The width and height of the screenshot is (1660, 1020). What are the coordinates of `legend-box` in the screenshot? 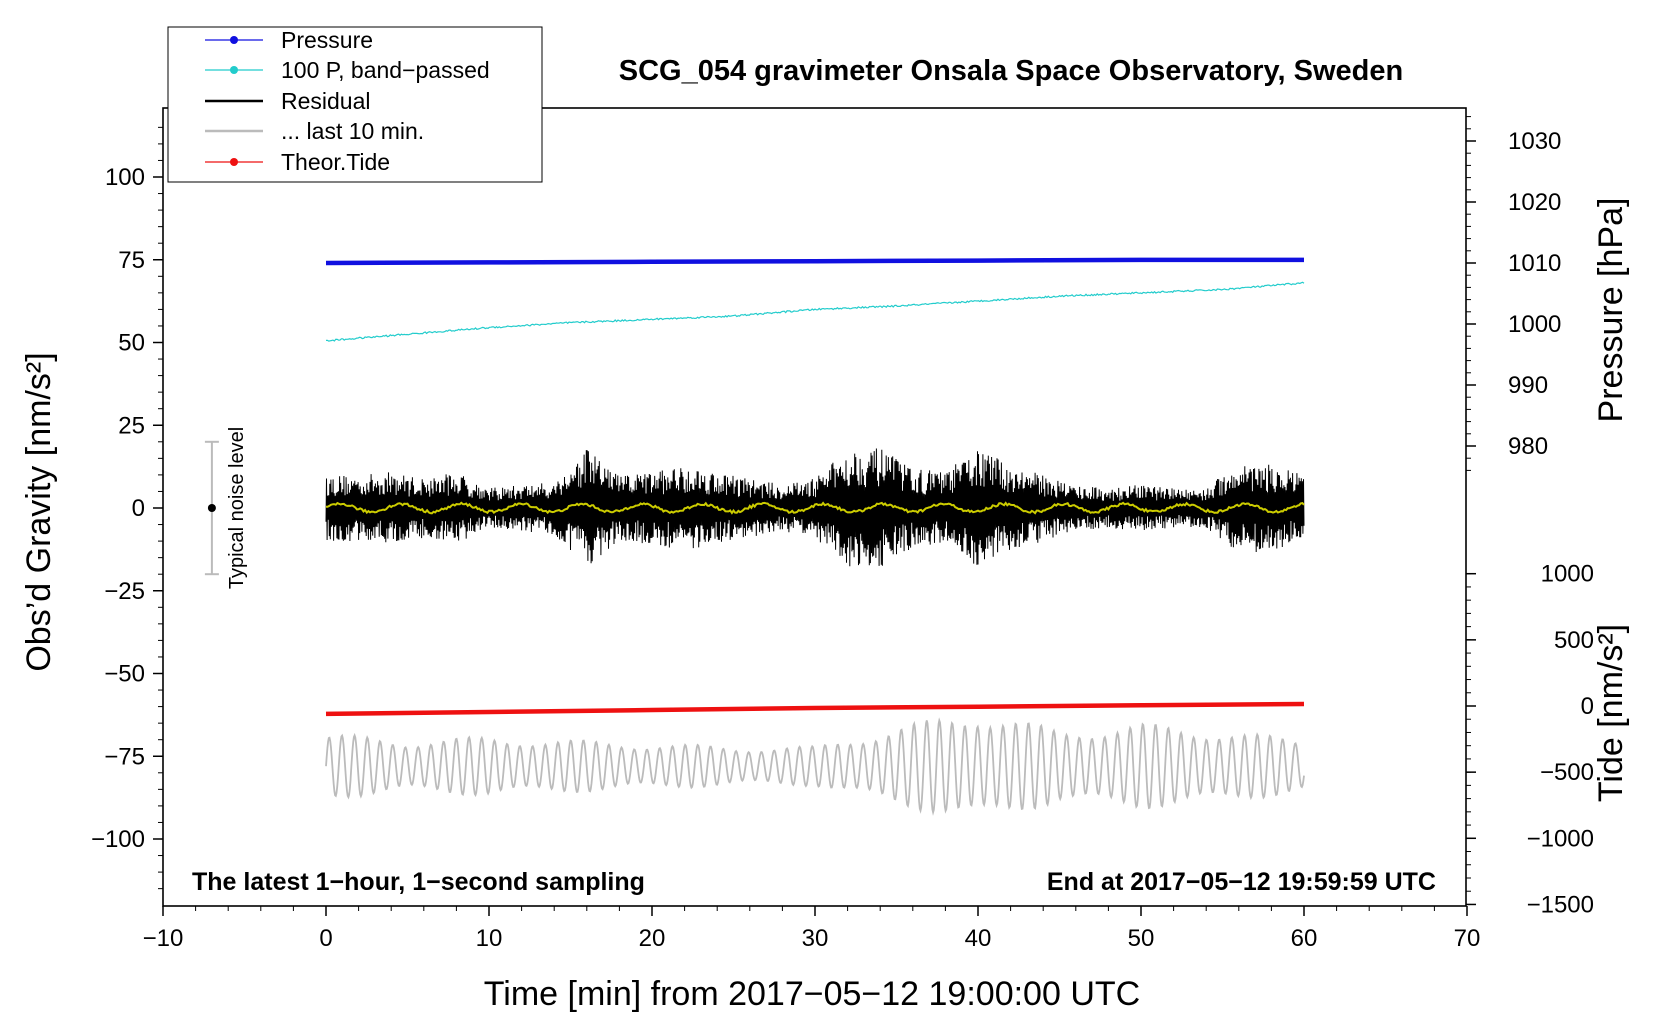 It's located at (355, 104).